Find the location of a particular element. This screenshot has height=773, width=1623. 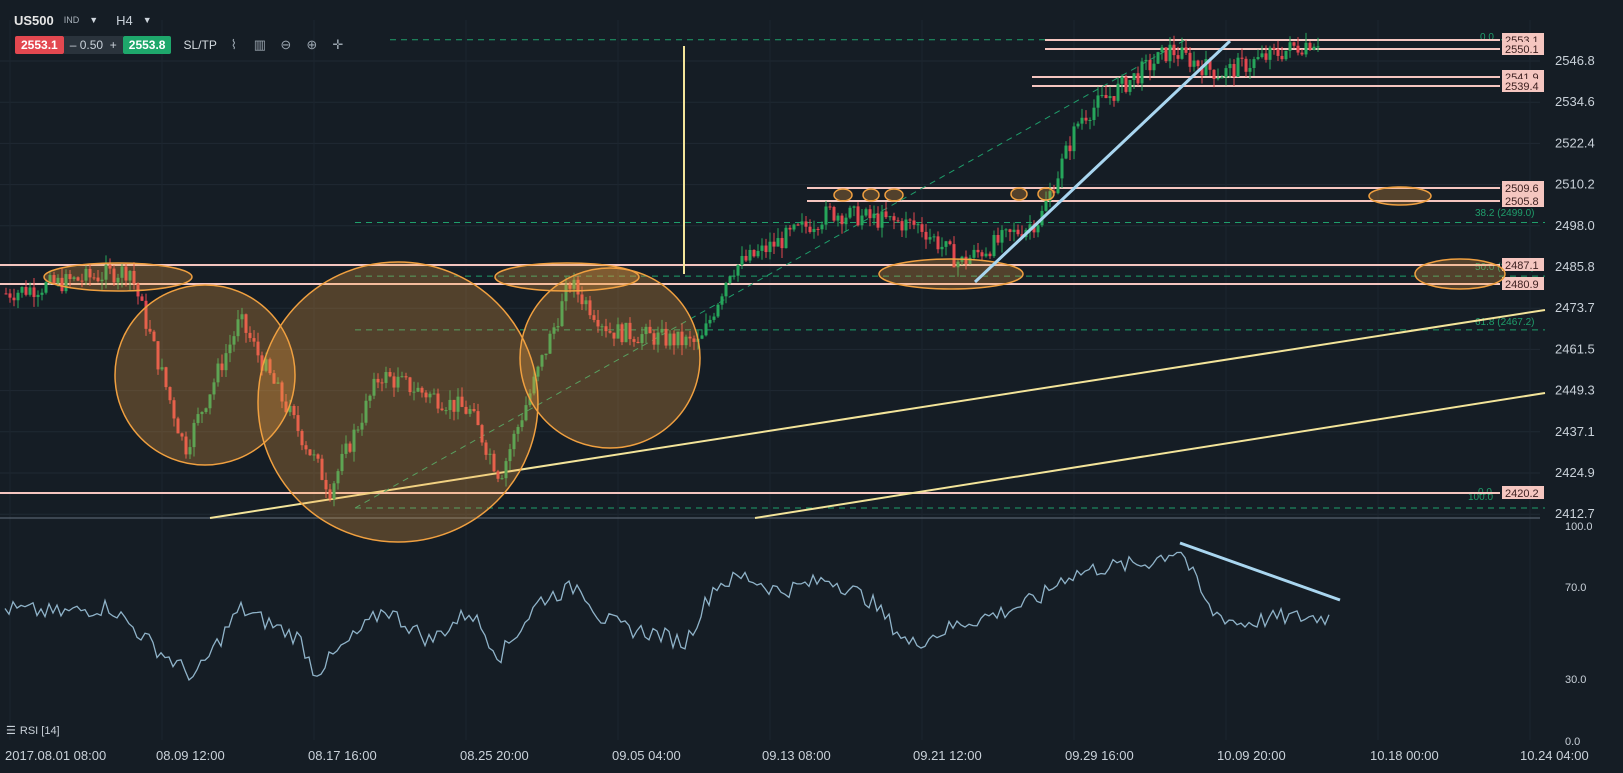

level-label: 2505.8 is located at coordinates (1522, 202).